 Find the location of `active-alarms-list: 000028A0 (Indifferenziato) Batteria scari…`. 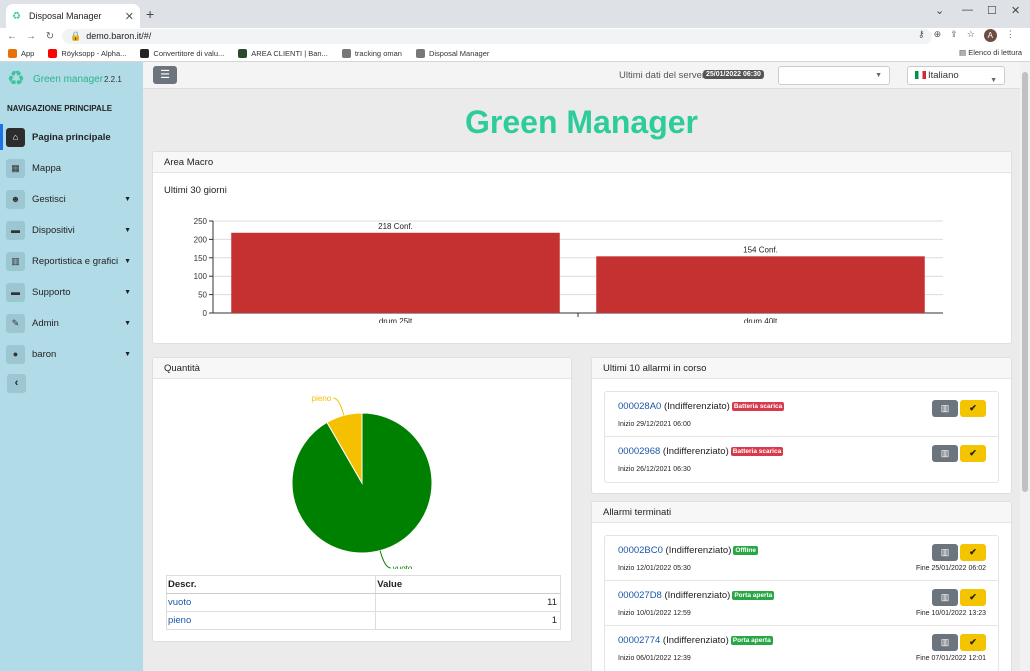

active-alarms-list: 000028A0 (Indifferenziato) Batteria scari… is located at coordinates (801, 437).